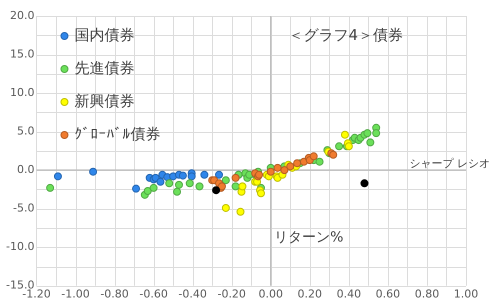  I want to click on legend-label: ｸﾞﾛｰﾊﾞﾙ債券, so click(117, 133).